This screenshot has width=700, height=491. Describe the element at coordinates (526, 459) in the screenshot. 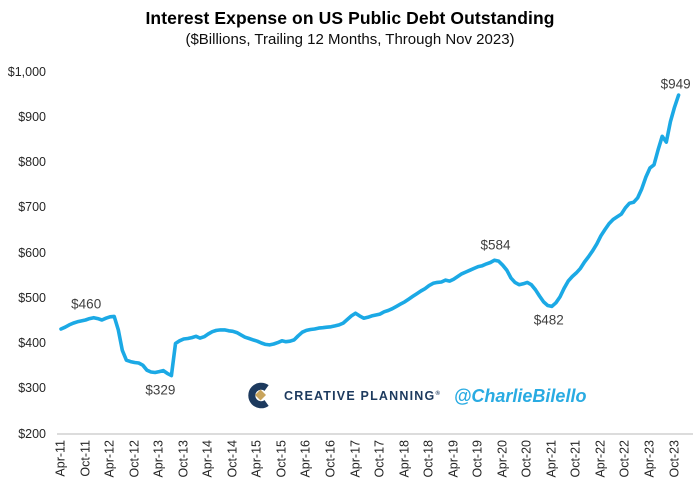

I see `x-axis-label: Oct-20` at that location.